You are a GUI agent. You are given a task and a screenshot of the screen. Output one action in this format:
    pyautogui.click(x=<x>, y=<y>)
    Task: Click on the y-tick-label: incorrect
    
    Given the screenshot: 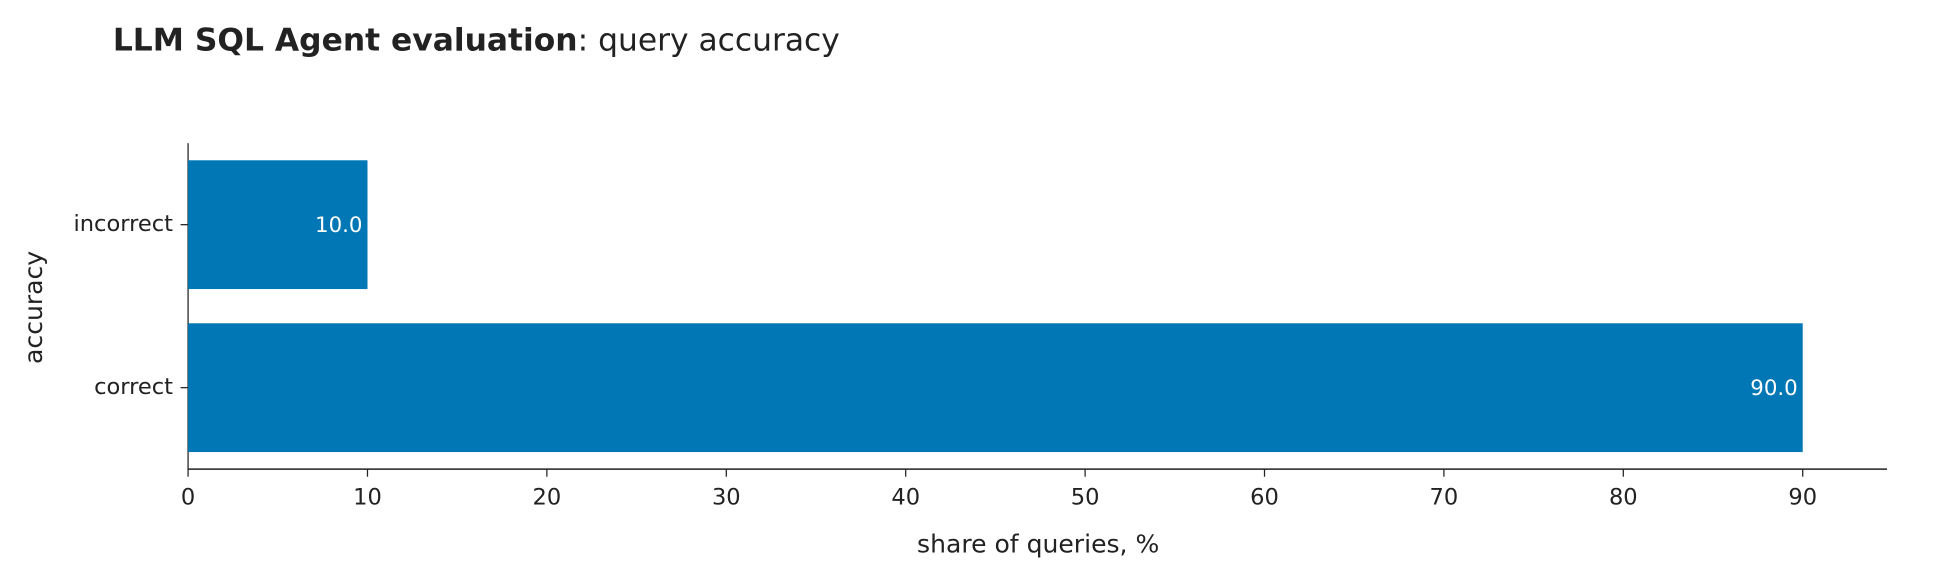 What is the action you would take?
    pyautogui.click(x=124, y=224)
    